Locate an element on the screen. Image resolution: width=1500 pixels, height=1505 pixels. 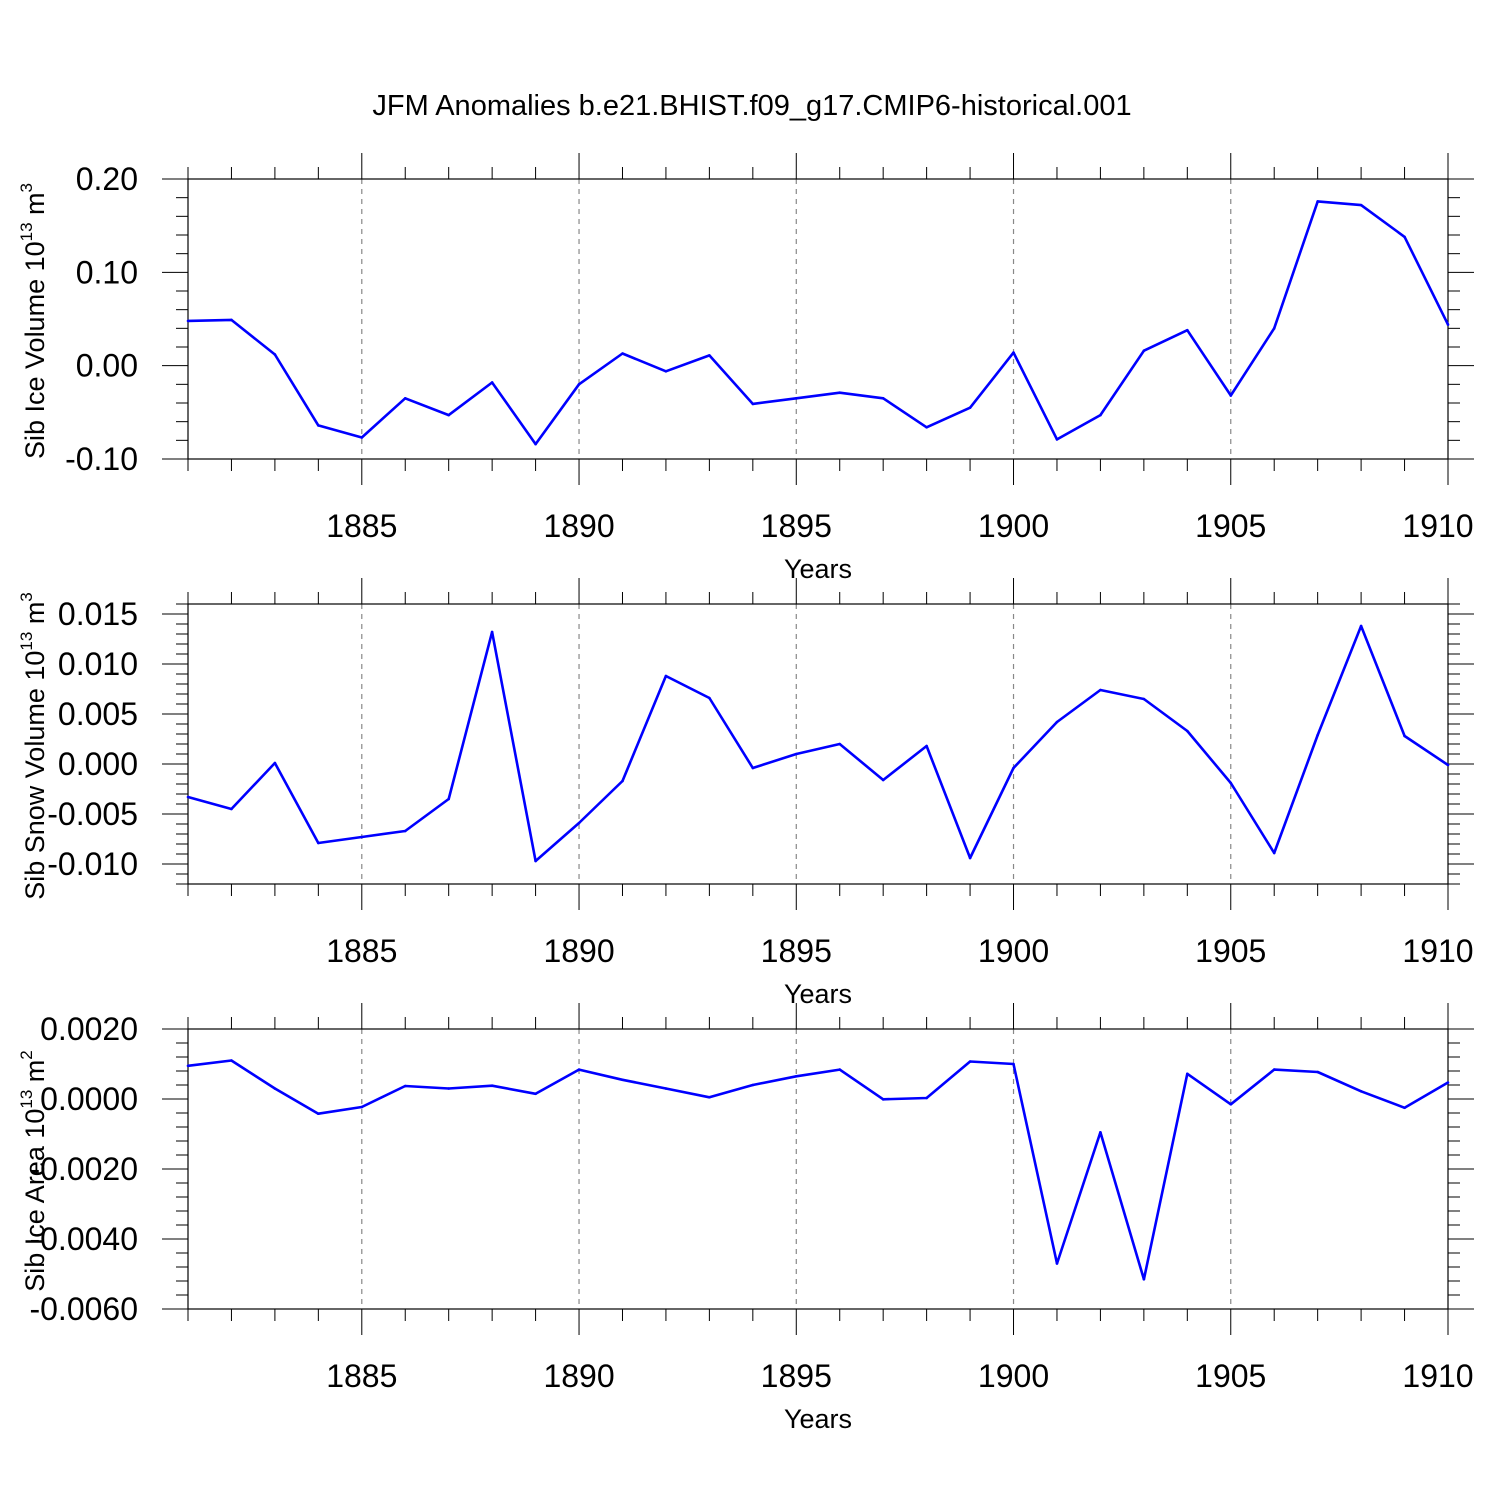
y-tick-label: 0.10 is located at coordinates (107, 272).